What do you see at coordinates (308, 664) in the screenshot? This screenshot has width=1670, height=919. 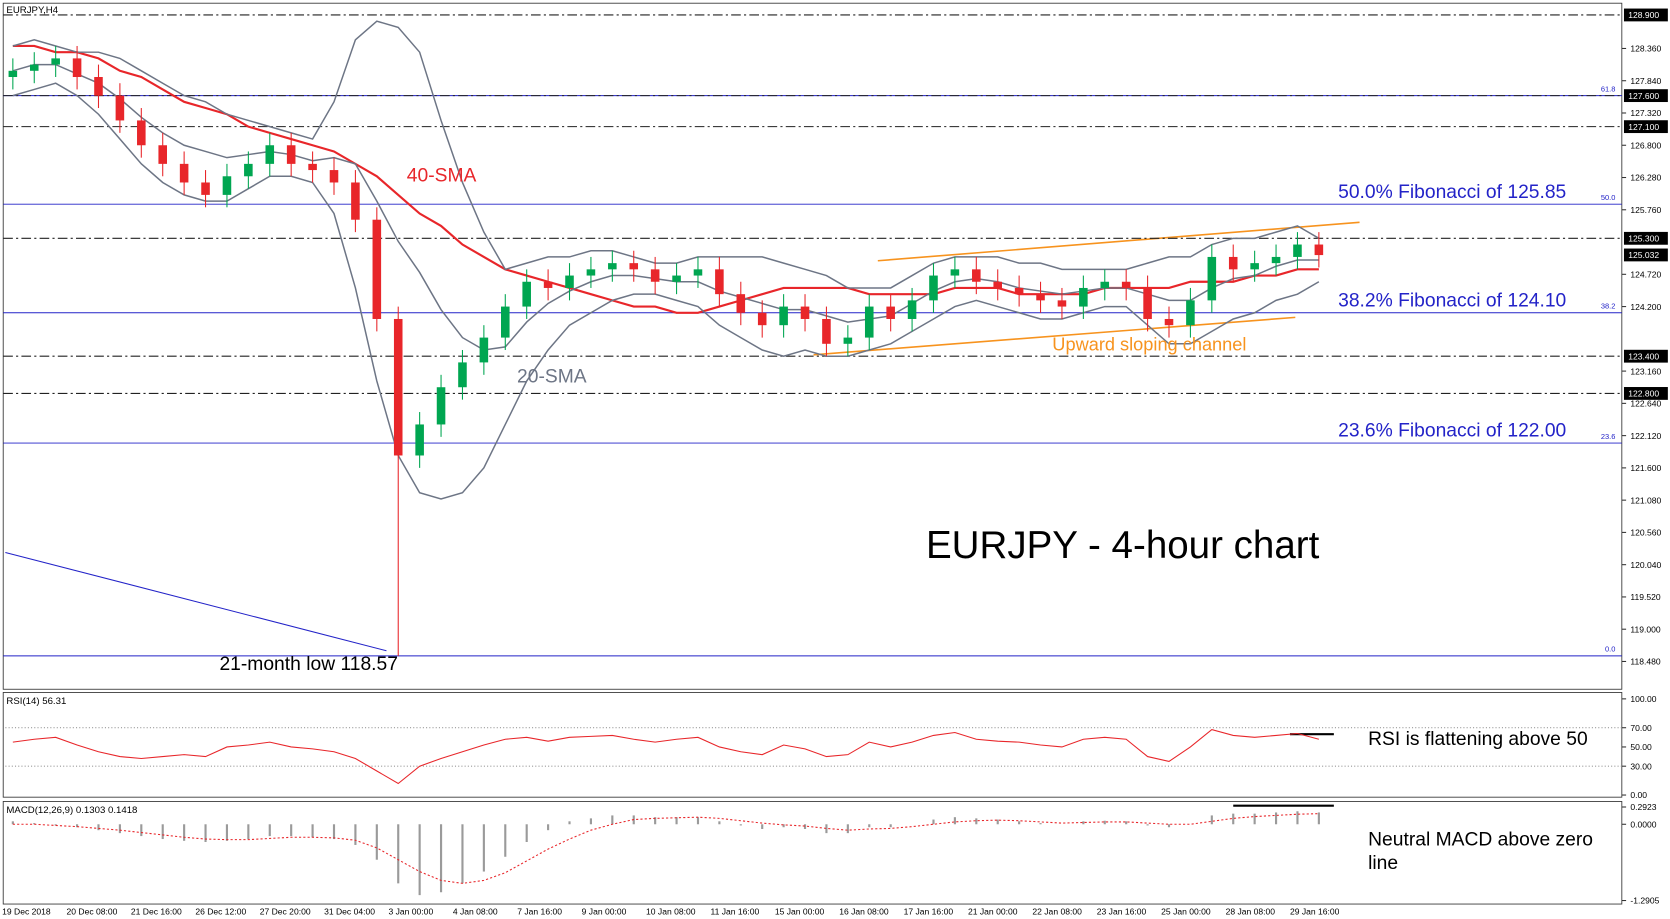 I see `annotation: 21-month low 118.57` at bounding box center [308, 664].